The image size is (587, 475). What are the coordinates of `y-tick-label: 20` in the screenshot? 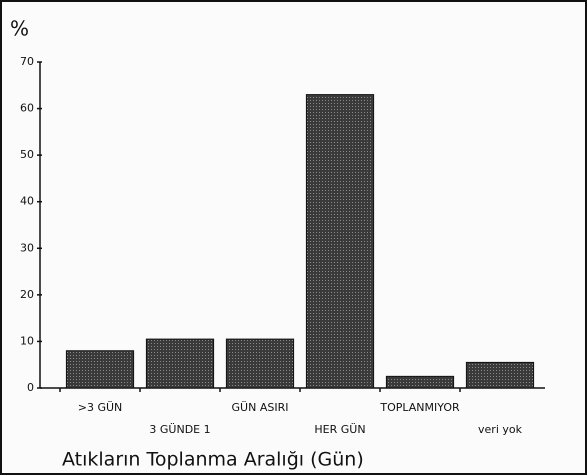 It's located at (27, 294).